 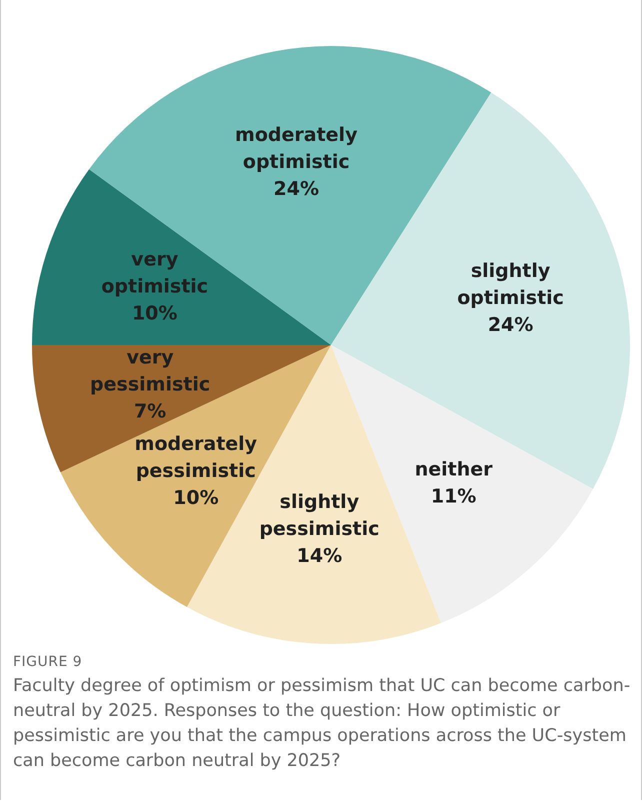 I want to click on text: FIGURE 9, so click(x=48, y=662).